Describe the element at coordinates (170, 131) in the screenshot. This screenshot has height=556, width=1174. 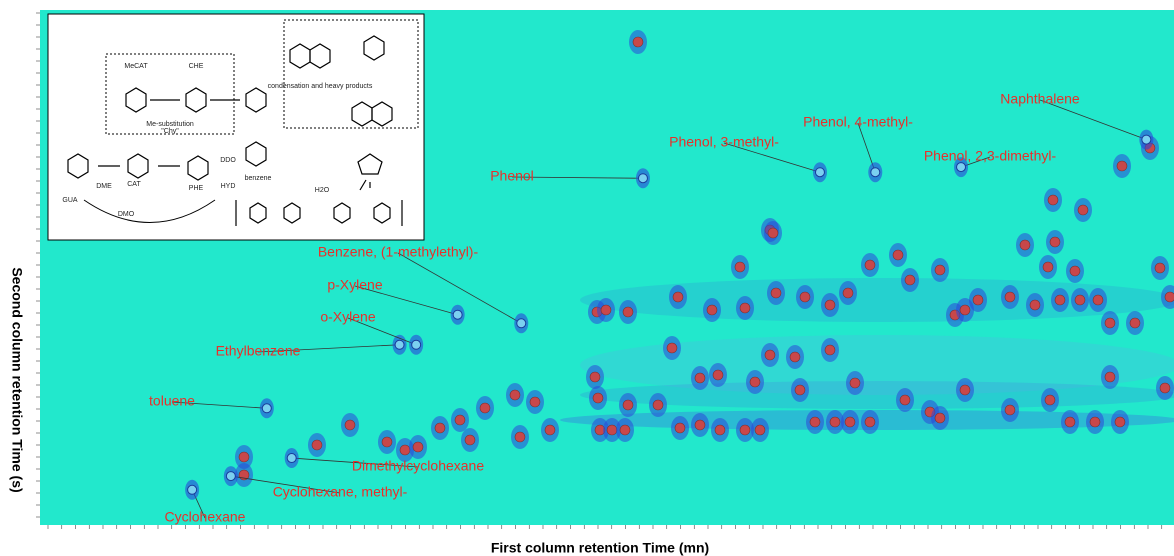
I see `inset-label: "Chy"` at that location.